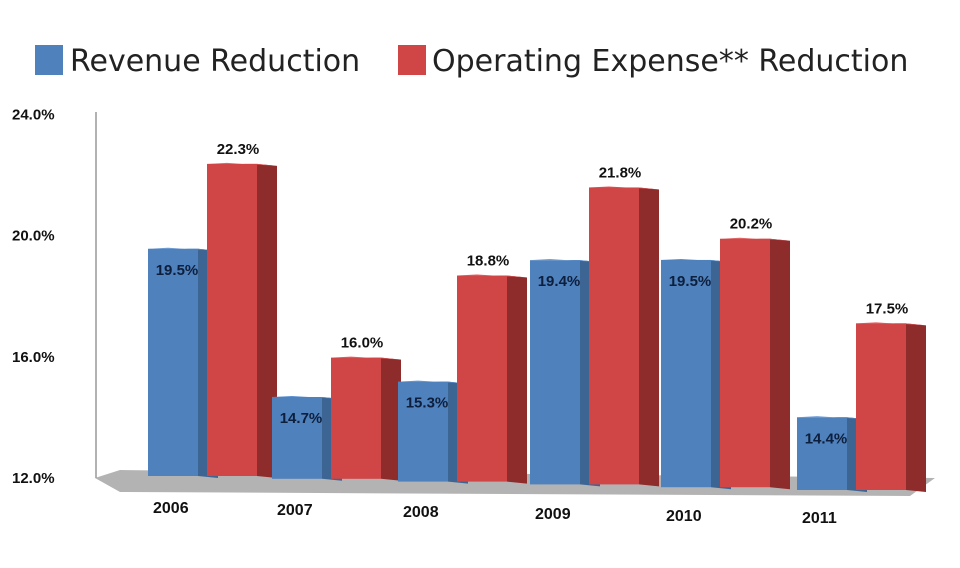  I want to click on x-tick-label: 2006, so click(171, 508).